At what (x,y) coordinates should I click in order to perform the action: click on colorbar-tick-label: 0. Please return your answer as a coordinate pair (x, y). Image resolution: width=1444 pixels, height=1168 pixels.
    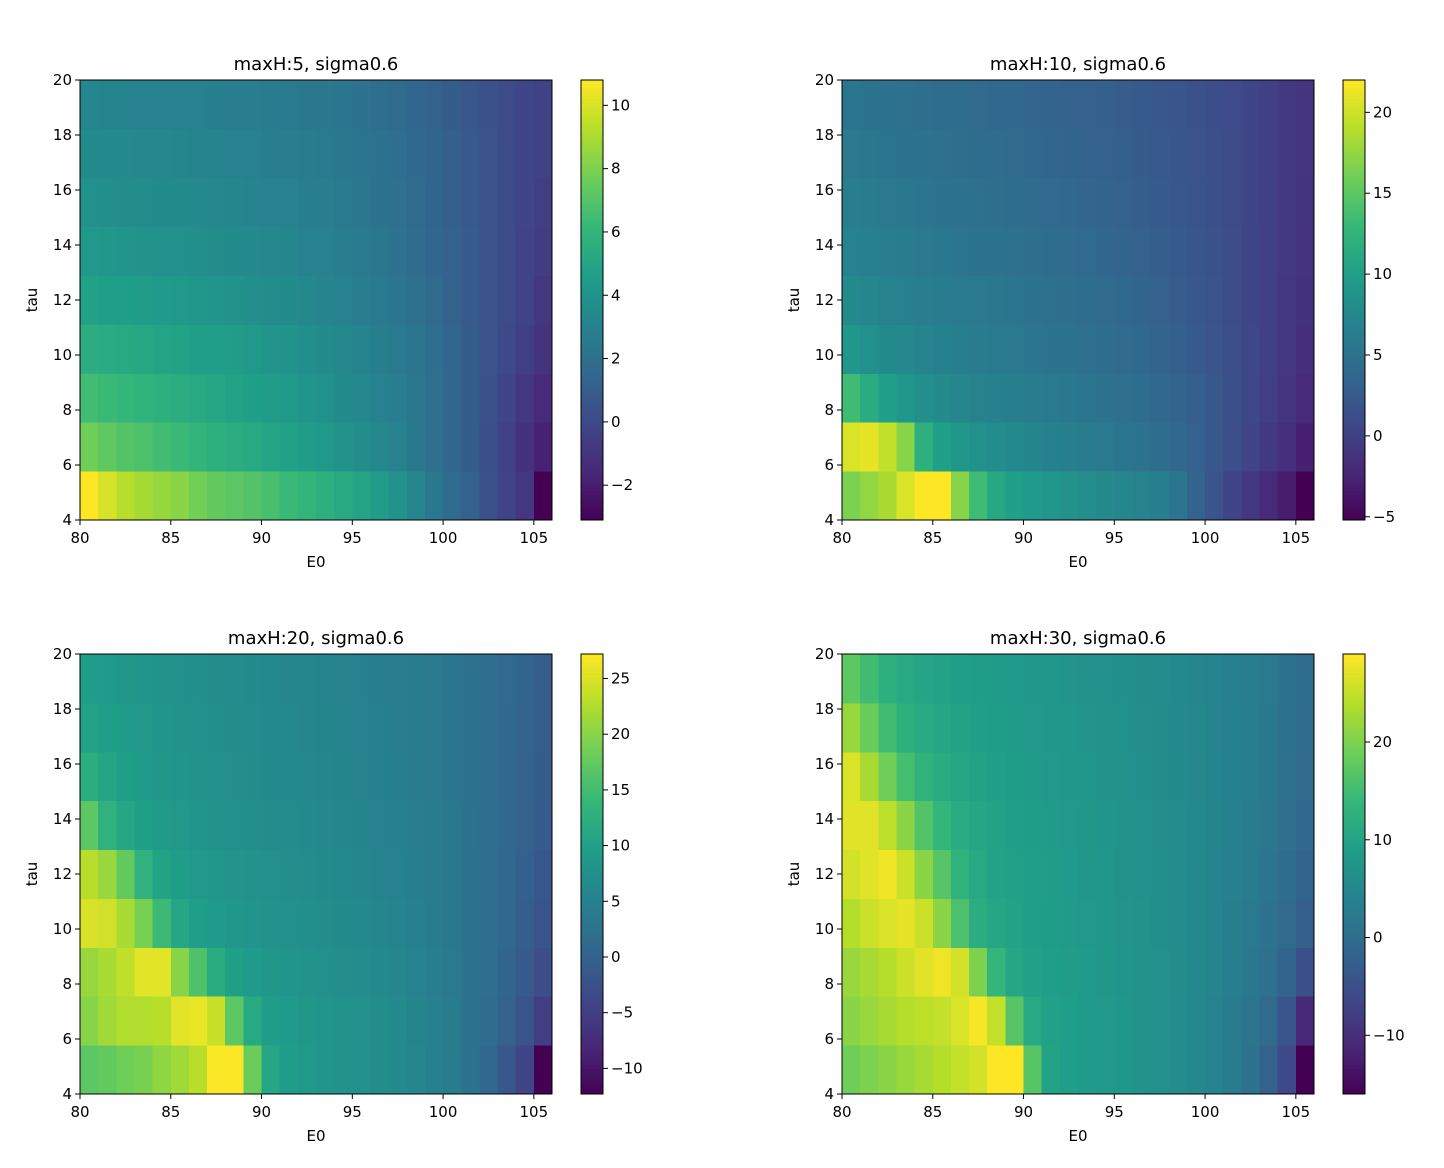
    Looking at the image, I should click on (616, 957).